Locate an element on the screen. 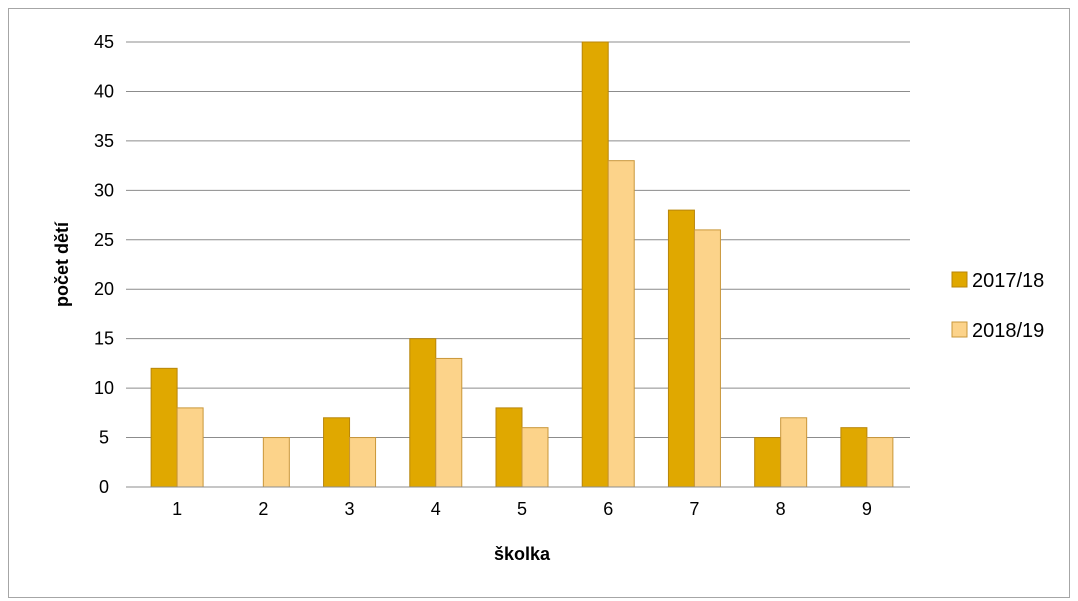 Image resolution: width=1078 pixels, height=601 pixels. y-tick-label: 0 is located at coordinates (104, 487).